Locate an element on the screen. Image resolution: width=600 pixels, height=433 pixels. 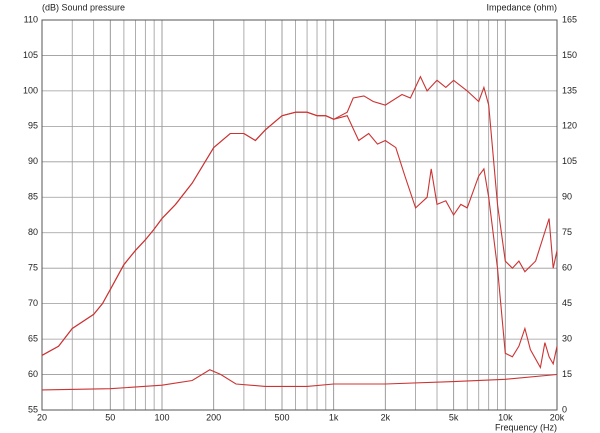
series-line is located at coordinates (299, 380).